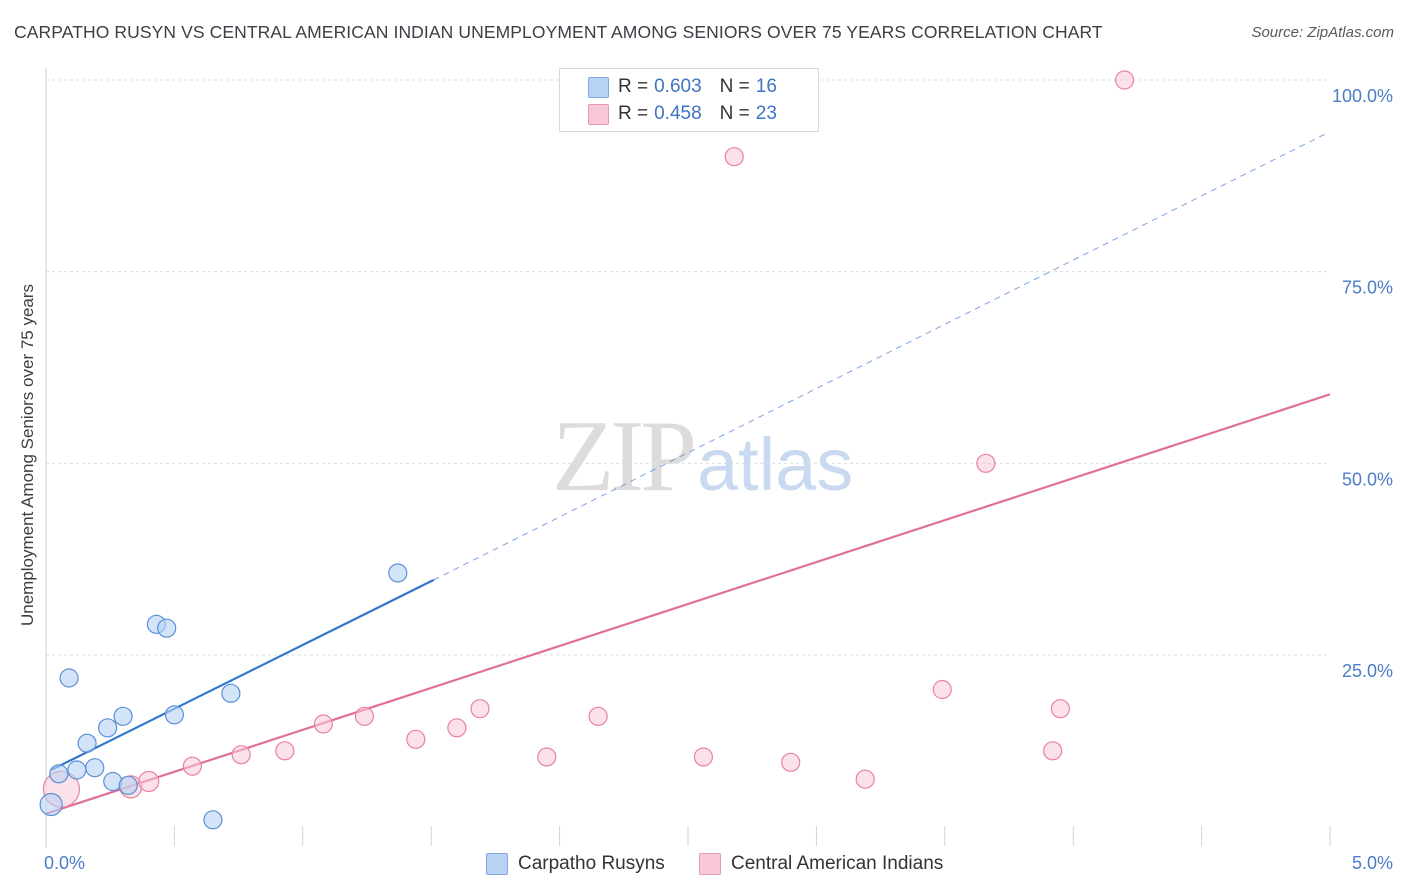 This screenshot has height=892, width=1406. What do you see at coordinates (242, 674) in the screenshot?
I see `trendline-rusyns` at bounding box center [242, 674].